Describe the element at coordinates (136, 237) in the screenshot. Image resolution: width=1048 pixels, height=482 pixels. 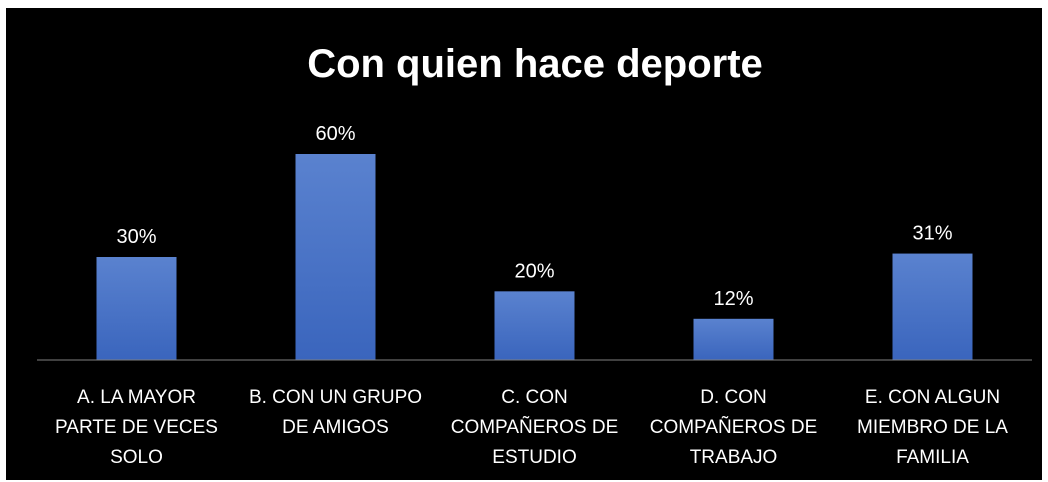
I see `data-label-1: 30%` at that location.